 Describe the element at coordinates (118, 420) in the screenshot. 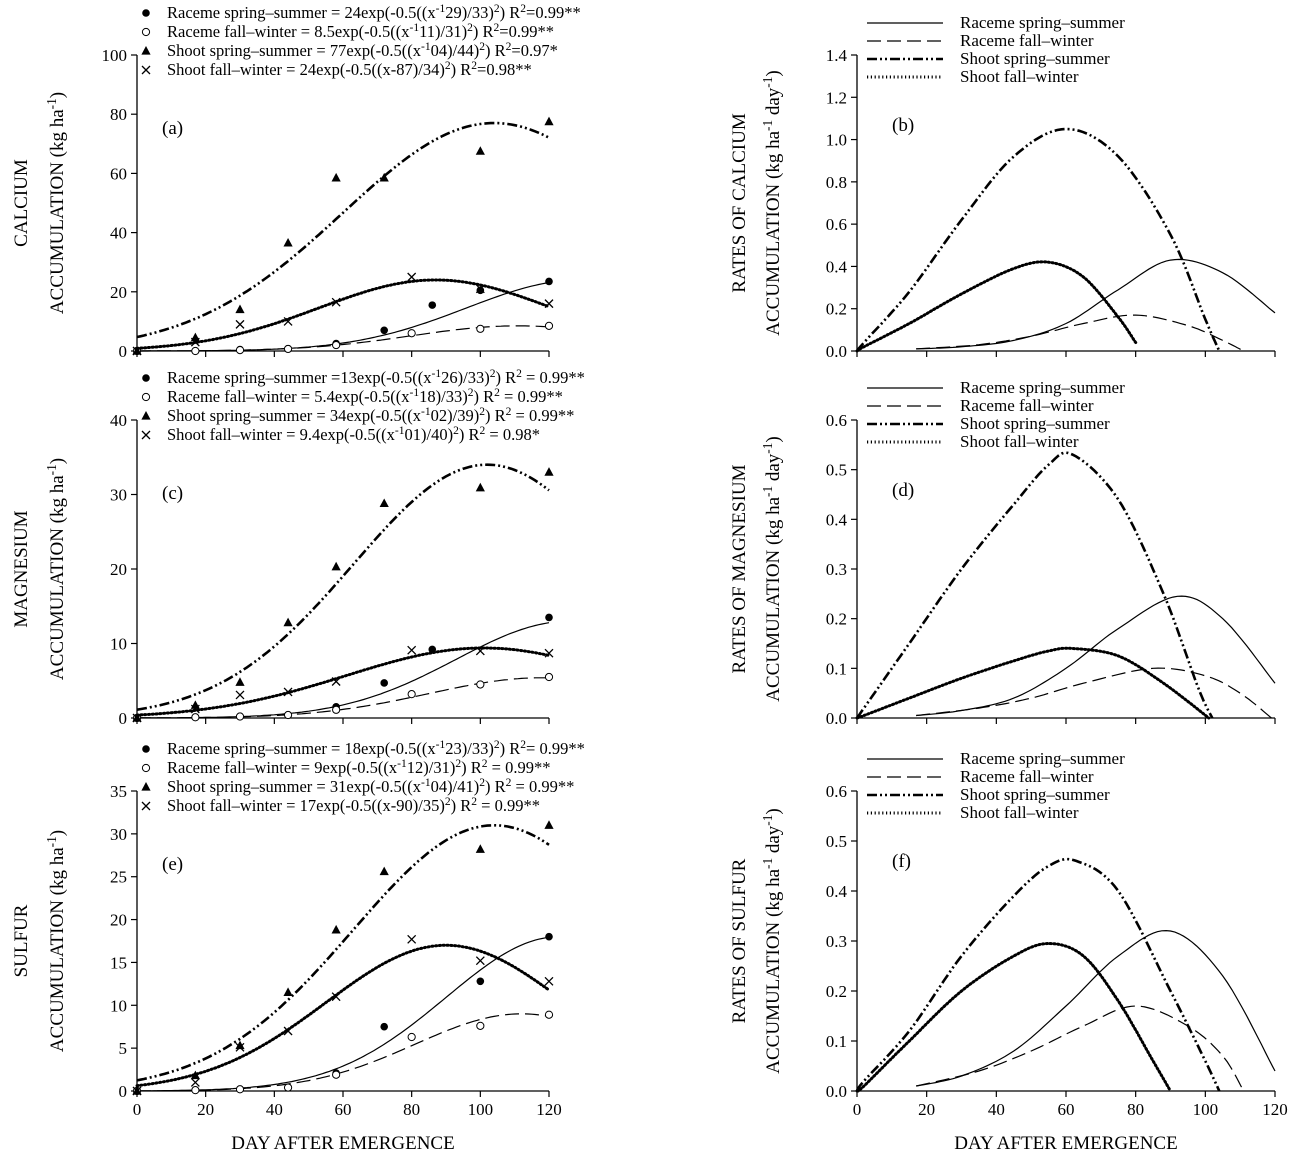

I see `y-tick-label-c: 40` at that location.